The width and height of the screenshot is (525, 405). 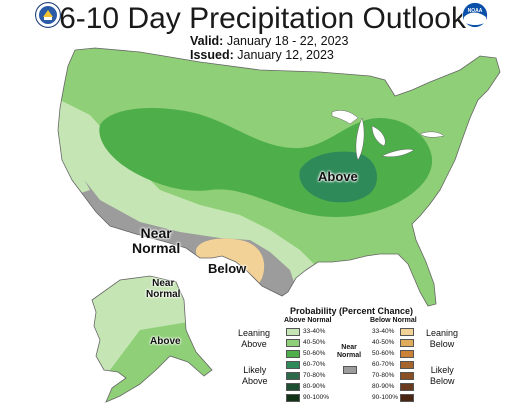 I want to click on label-above-ak: Above, so click(x=165, y=341).